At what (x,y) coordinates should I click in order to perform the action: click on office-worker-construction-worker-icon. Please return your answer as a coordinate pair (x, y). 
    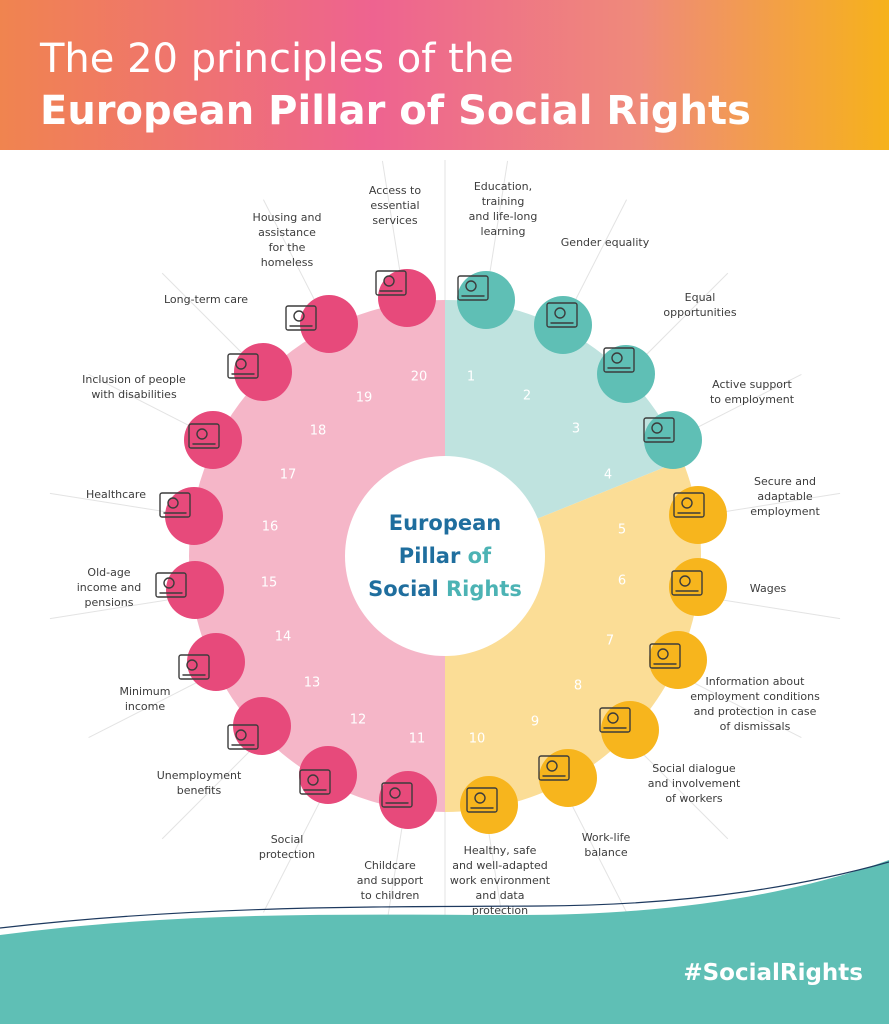
    Looking at the image, I should click on (689, 505).